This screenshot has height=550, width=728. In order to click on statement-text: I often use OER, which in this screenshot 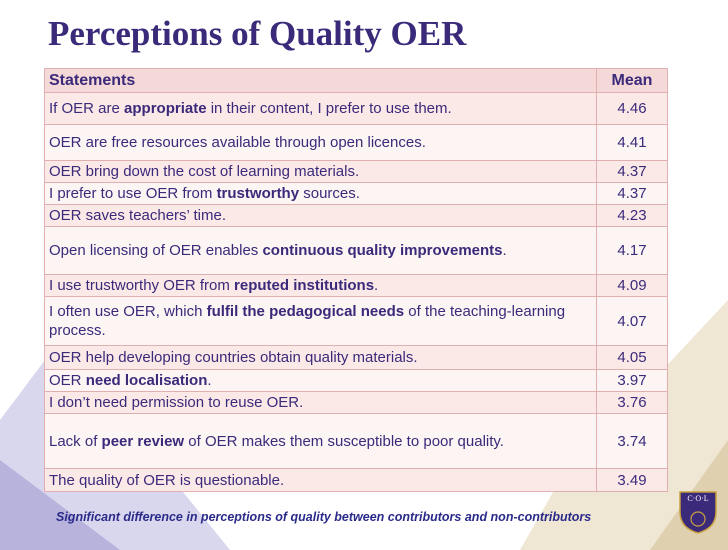, I will do `click(128, 311)`.